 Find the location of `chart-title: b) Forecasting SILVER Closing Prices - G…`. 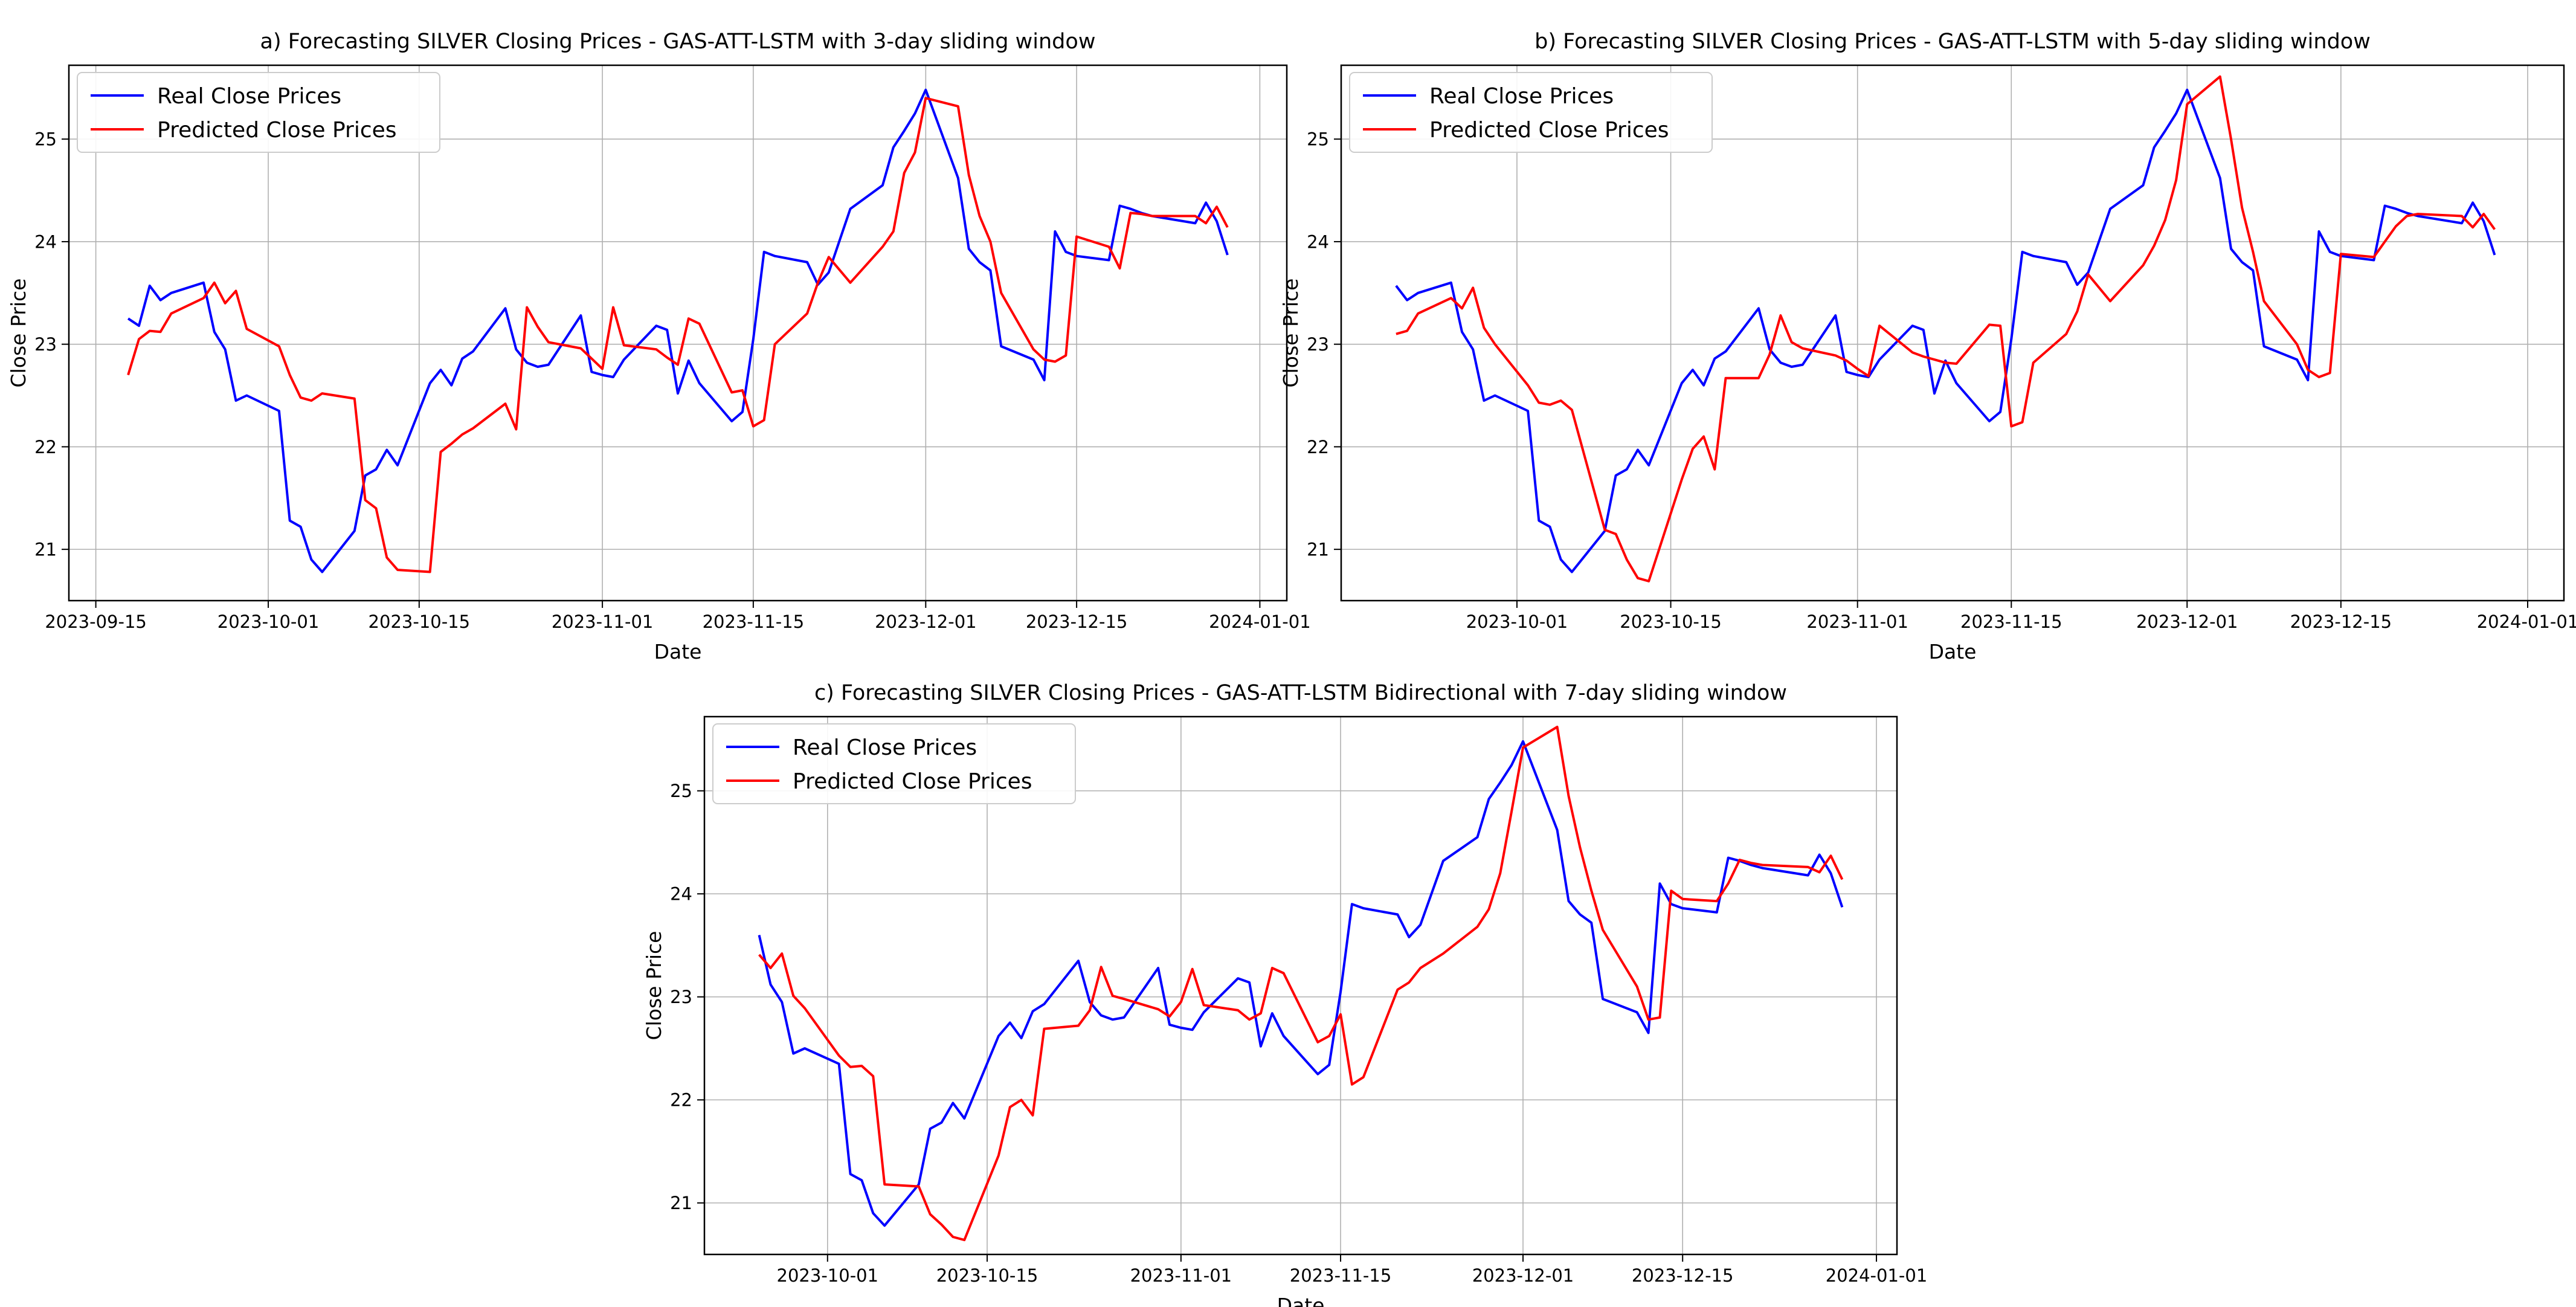

chart-title: b) Forecasting SILVER Closing Prices - G… is located at coordinates (1953, 42).